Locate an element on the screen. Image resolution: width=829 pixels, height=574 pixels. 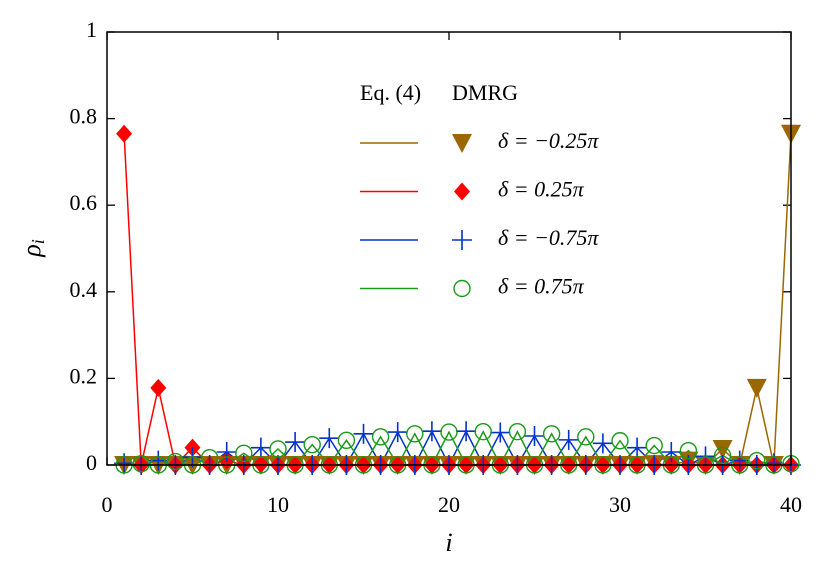
legend-label: δ = 0.75π is located at coordinates (541, 286).